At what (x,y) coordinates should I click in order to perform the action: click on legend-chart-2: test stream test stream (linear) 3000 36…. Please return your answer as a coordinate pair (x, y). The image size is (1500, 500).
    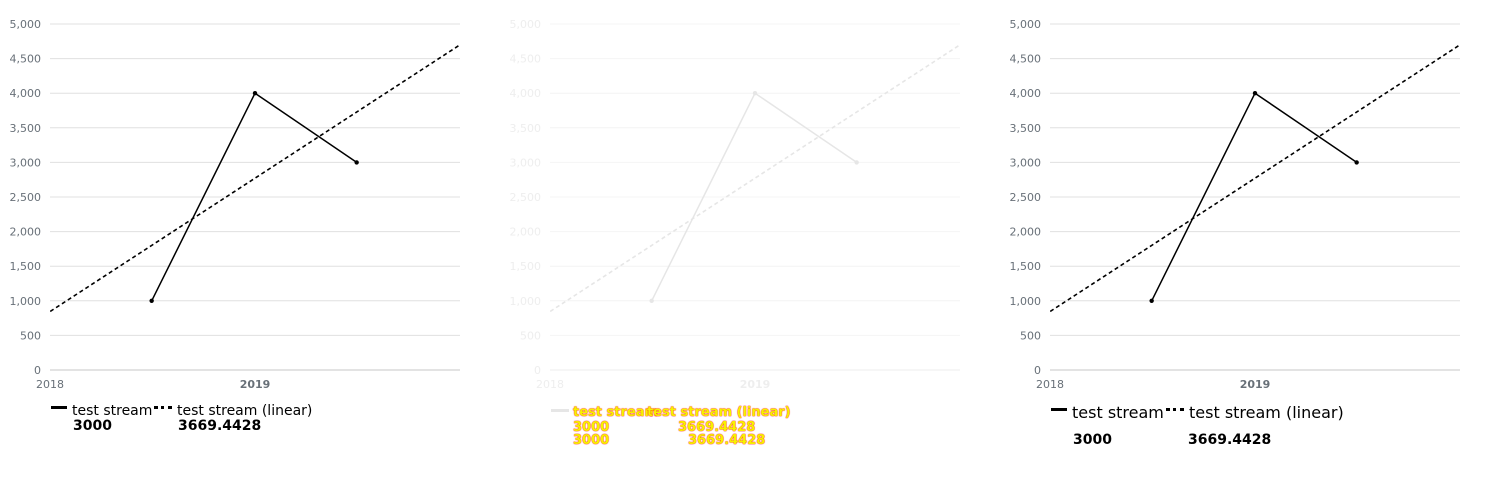
    Looking at the image, I should click on (671, 426).